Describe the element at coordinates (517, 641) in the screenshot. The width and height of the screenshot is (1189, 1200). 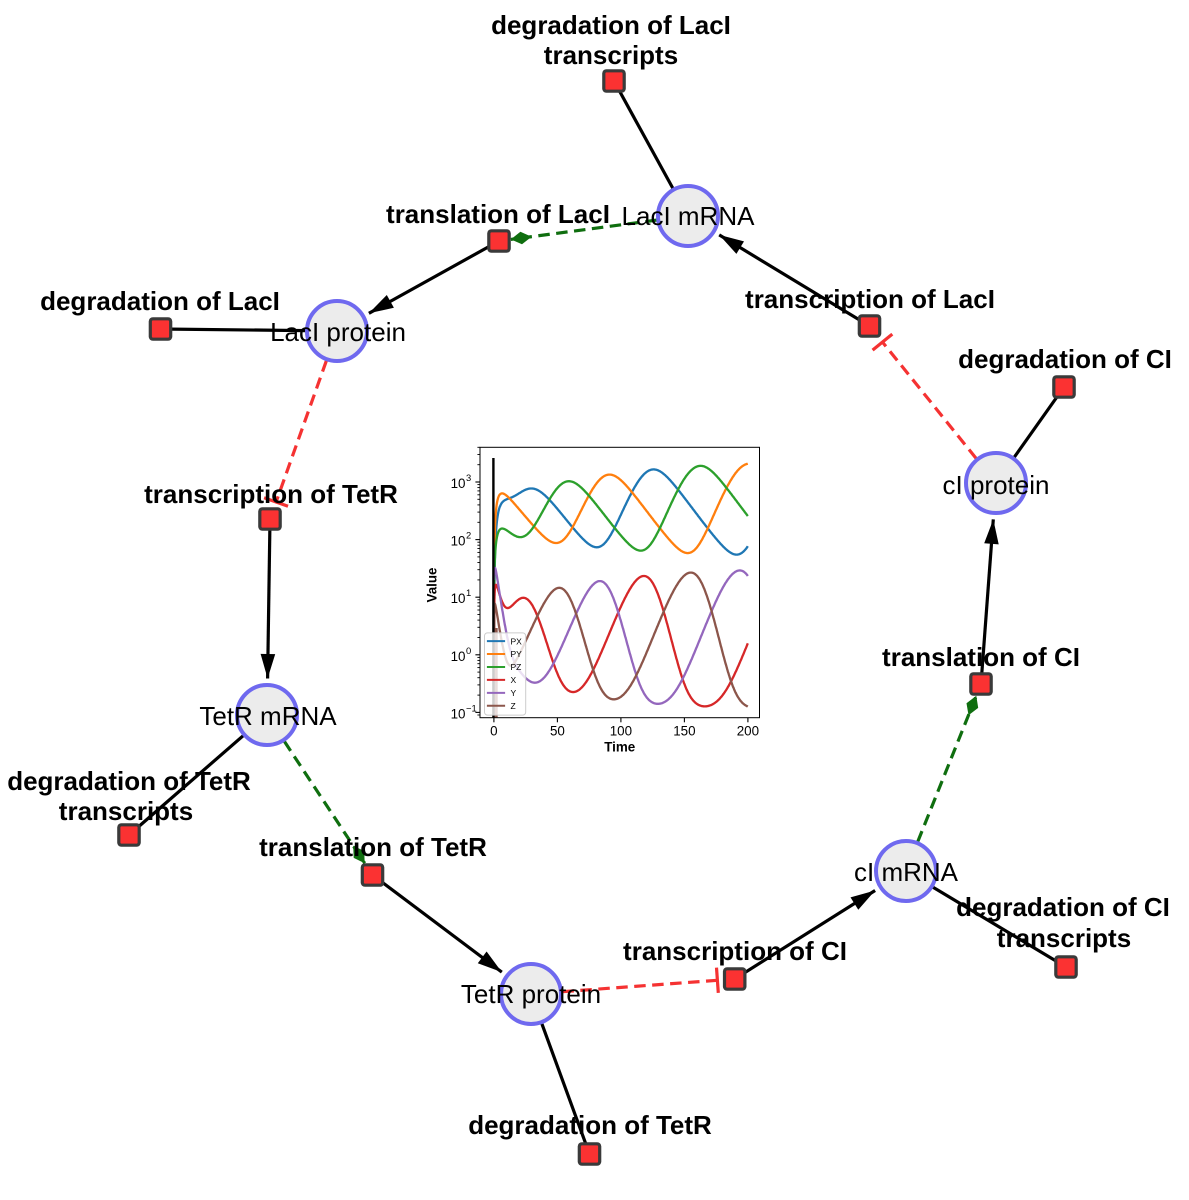
I see `svg-text: PX` at that location.